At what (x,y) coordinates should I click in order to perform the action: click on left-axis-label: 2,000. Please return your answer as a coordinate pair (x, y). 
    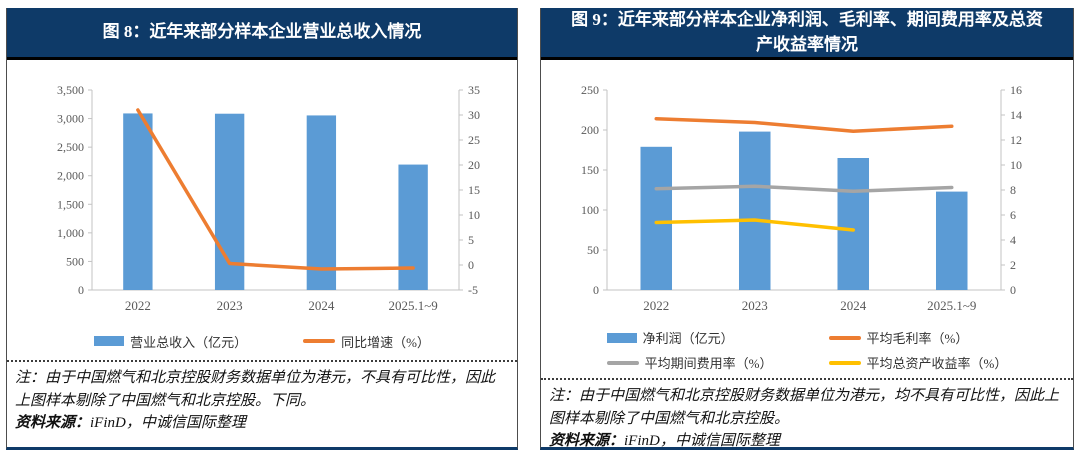
    Looking at the image, I should click on (70, 176).